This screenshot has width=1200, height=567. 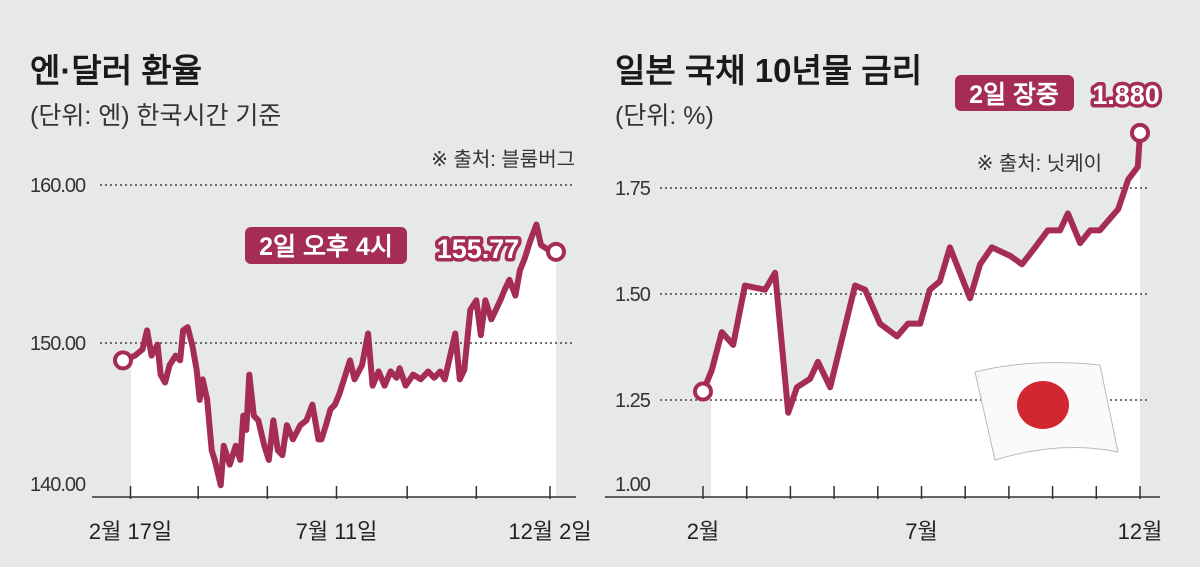 What do you see at coordinates (58, 485) in the screenshot?
I see `y-tick-label: 140.00` at bounding box center [58, 485].